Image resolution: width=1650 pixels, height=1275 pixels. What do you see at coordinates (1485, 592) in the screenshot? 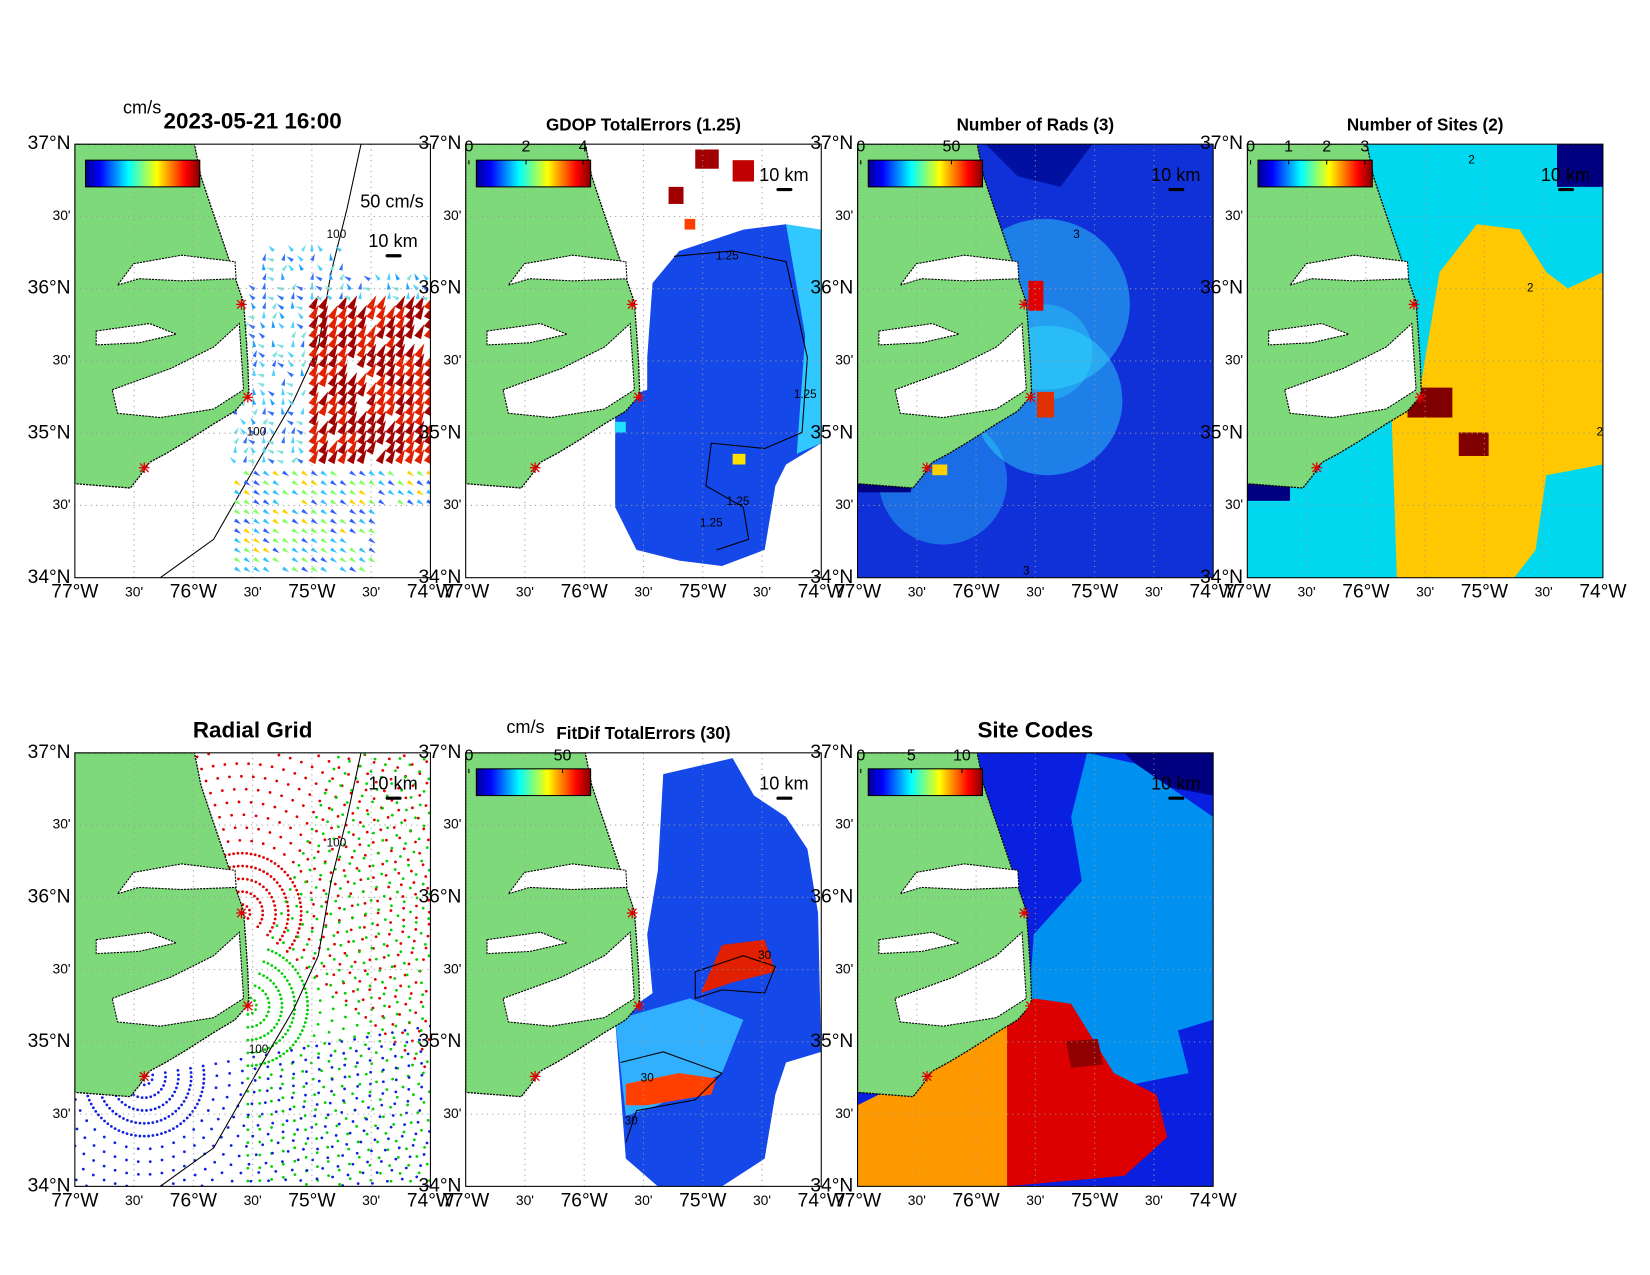
I see `x-tick-label: 75°W` at bounding box center [1485, 592].